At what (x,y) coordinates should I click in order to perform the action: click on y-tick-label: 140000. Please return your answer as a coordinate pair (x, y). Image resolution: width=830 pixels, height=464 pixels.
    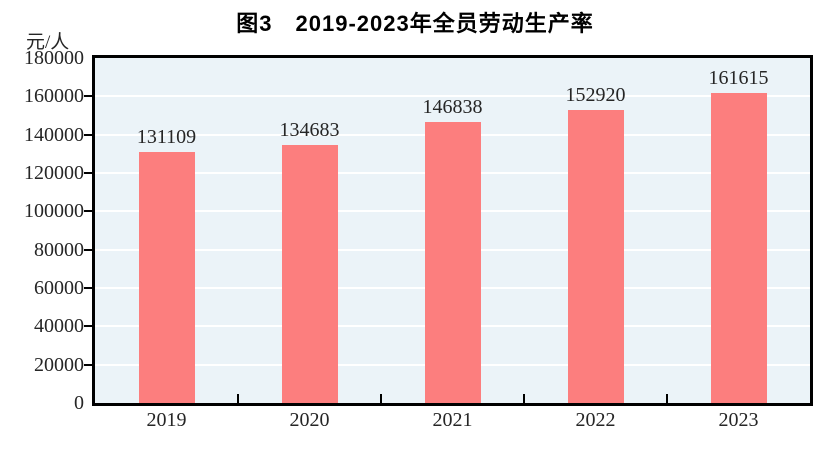
    Looking at the image, I should click on (54, 134).